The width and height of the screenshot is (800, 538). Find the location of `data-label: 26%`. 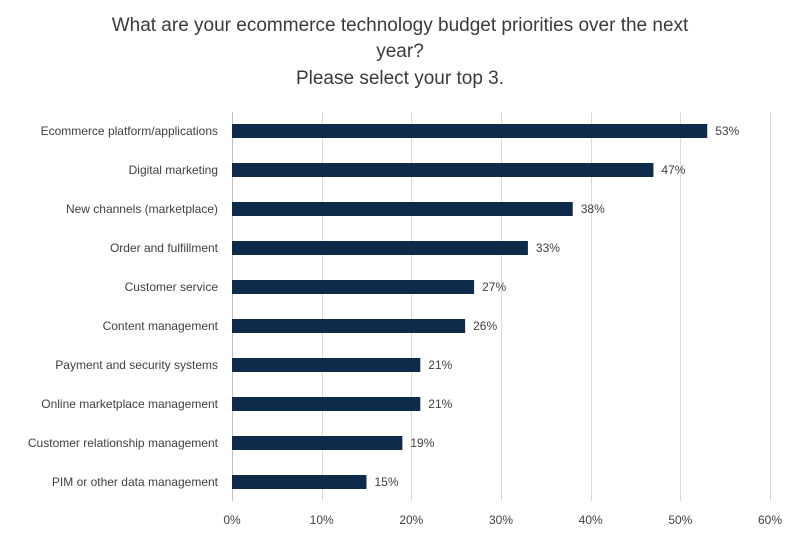

data-label: 26% is located at coordinates (485, 326).